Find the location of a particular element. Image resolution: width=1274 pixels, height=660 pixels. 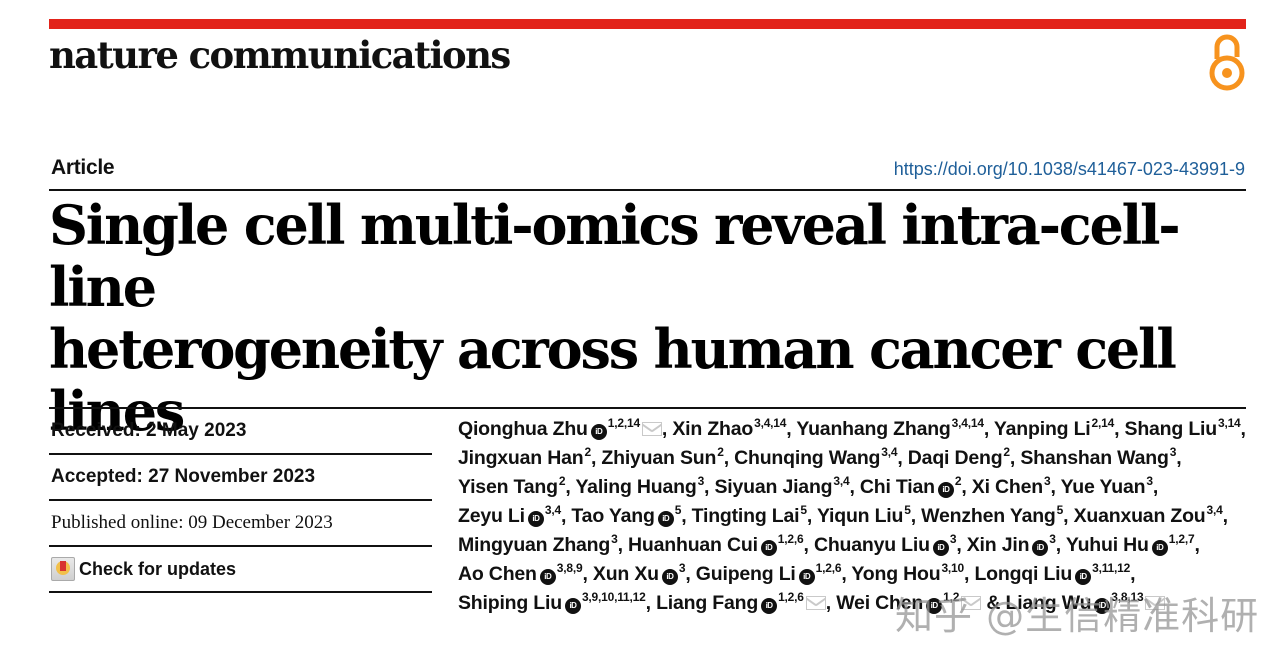

author-item: Yuanhang Zhang3,4,14 is located at coordinates (890, 428).